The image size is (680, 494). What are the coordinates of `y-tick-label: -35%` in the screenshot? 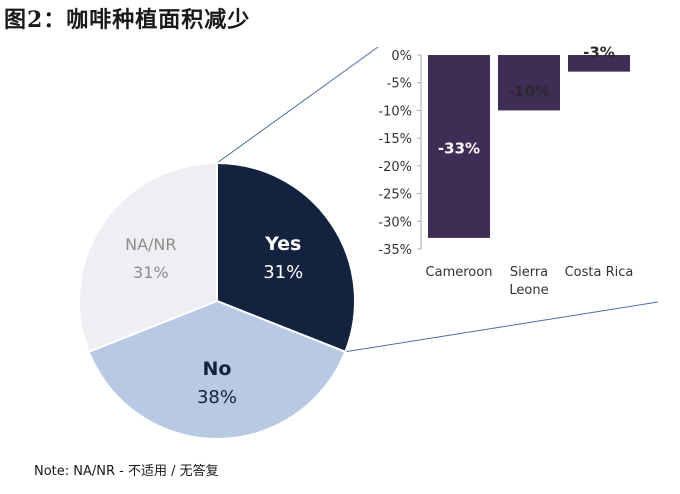 It's located at (395, 250).